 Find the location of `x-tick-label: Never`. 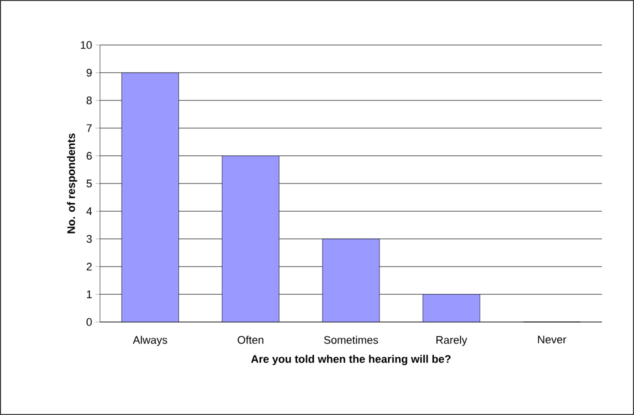

x-tick-label: Never is located at coordinates (552, 340).